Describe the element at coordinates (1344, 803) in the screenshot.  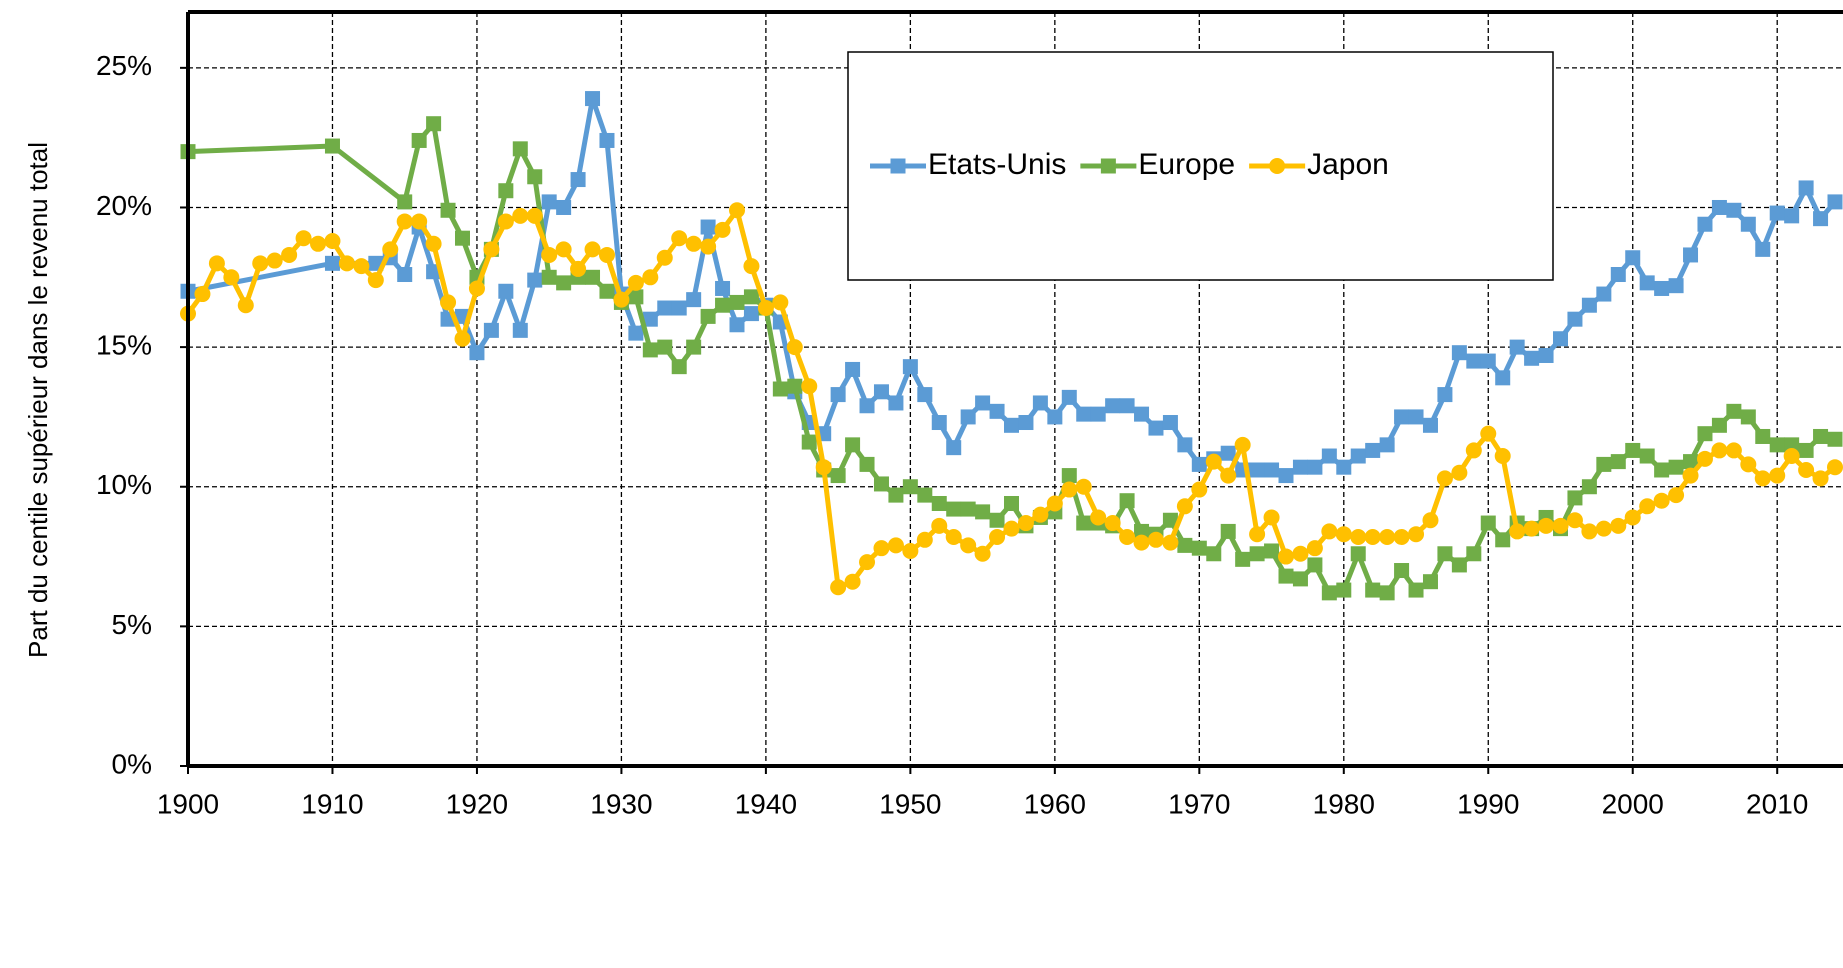
I see `x-tick-label: 1980` at that location.